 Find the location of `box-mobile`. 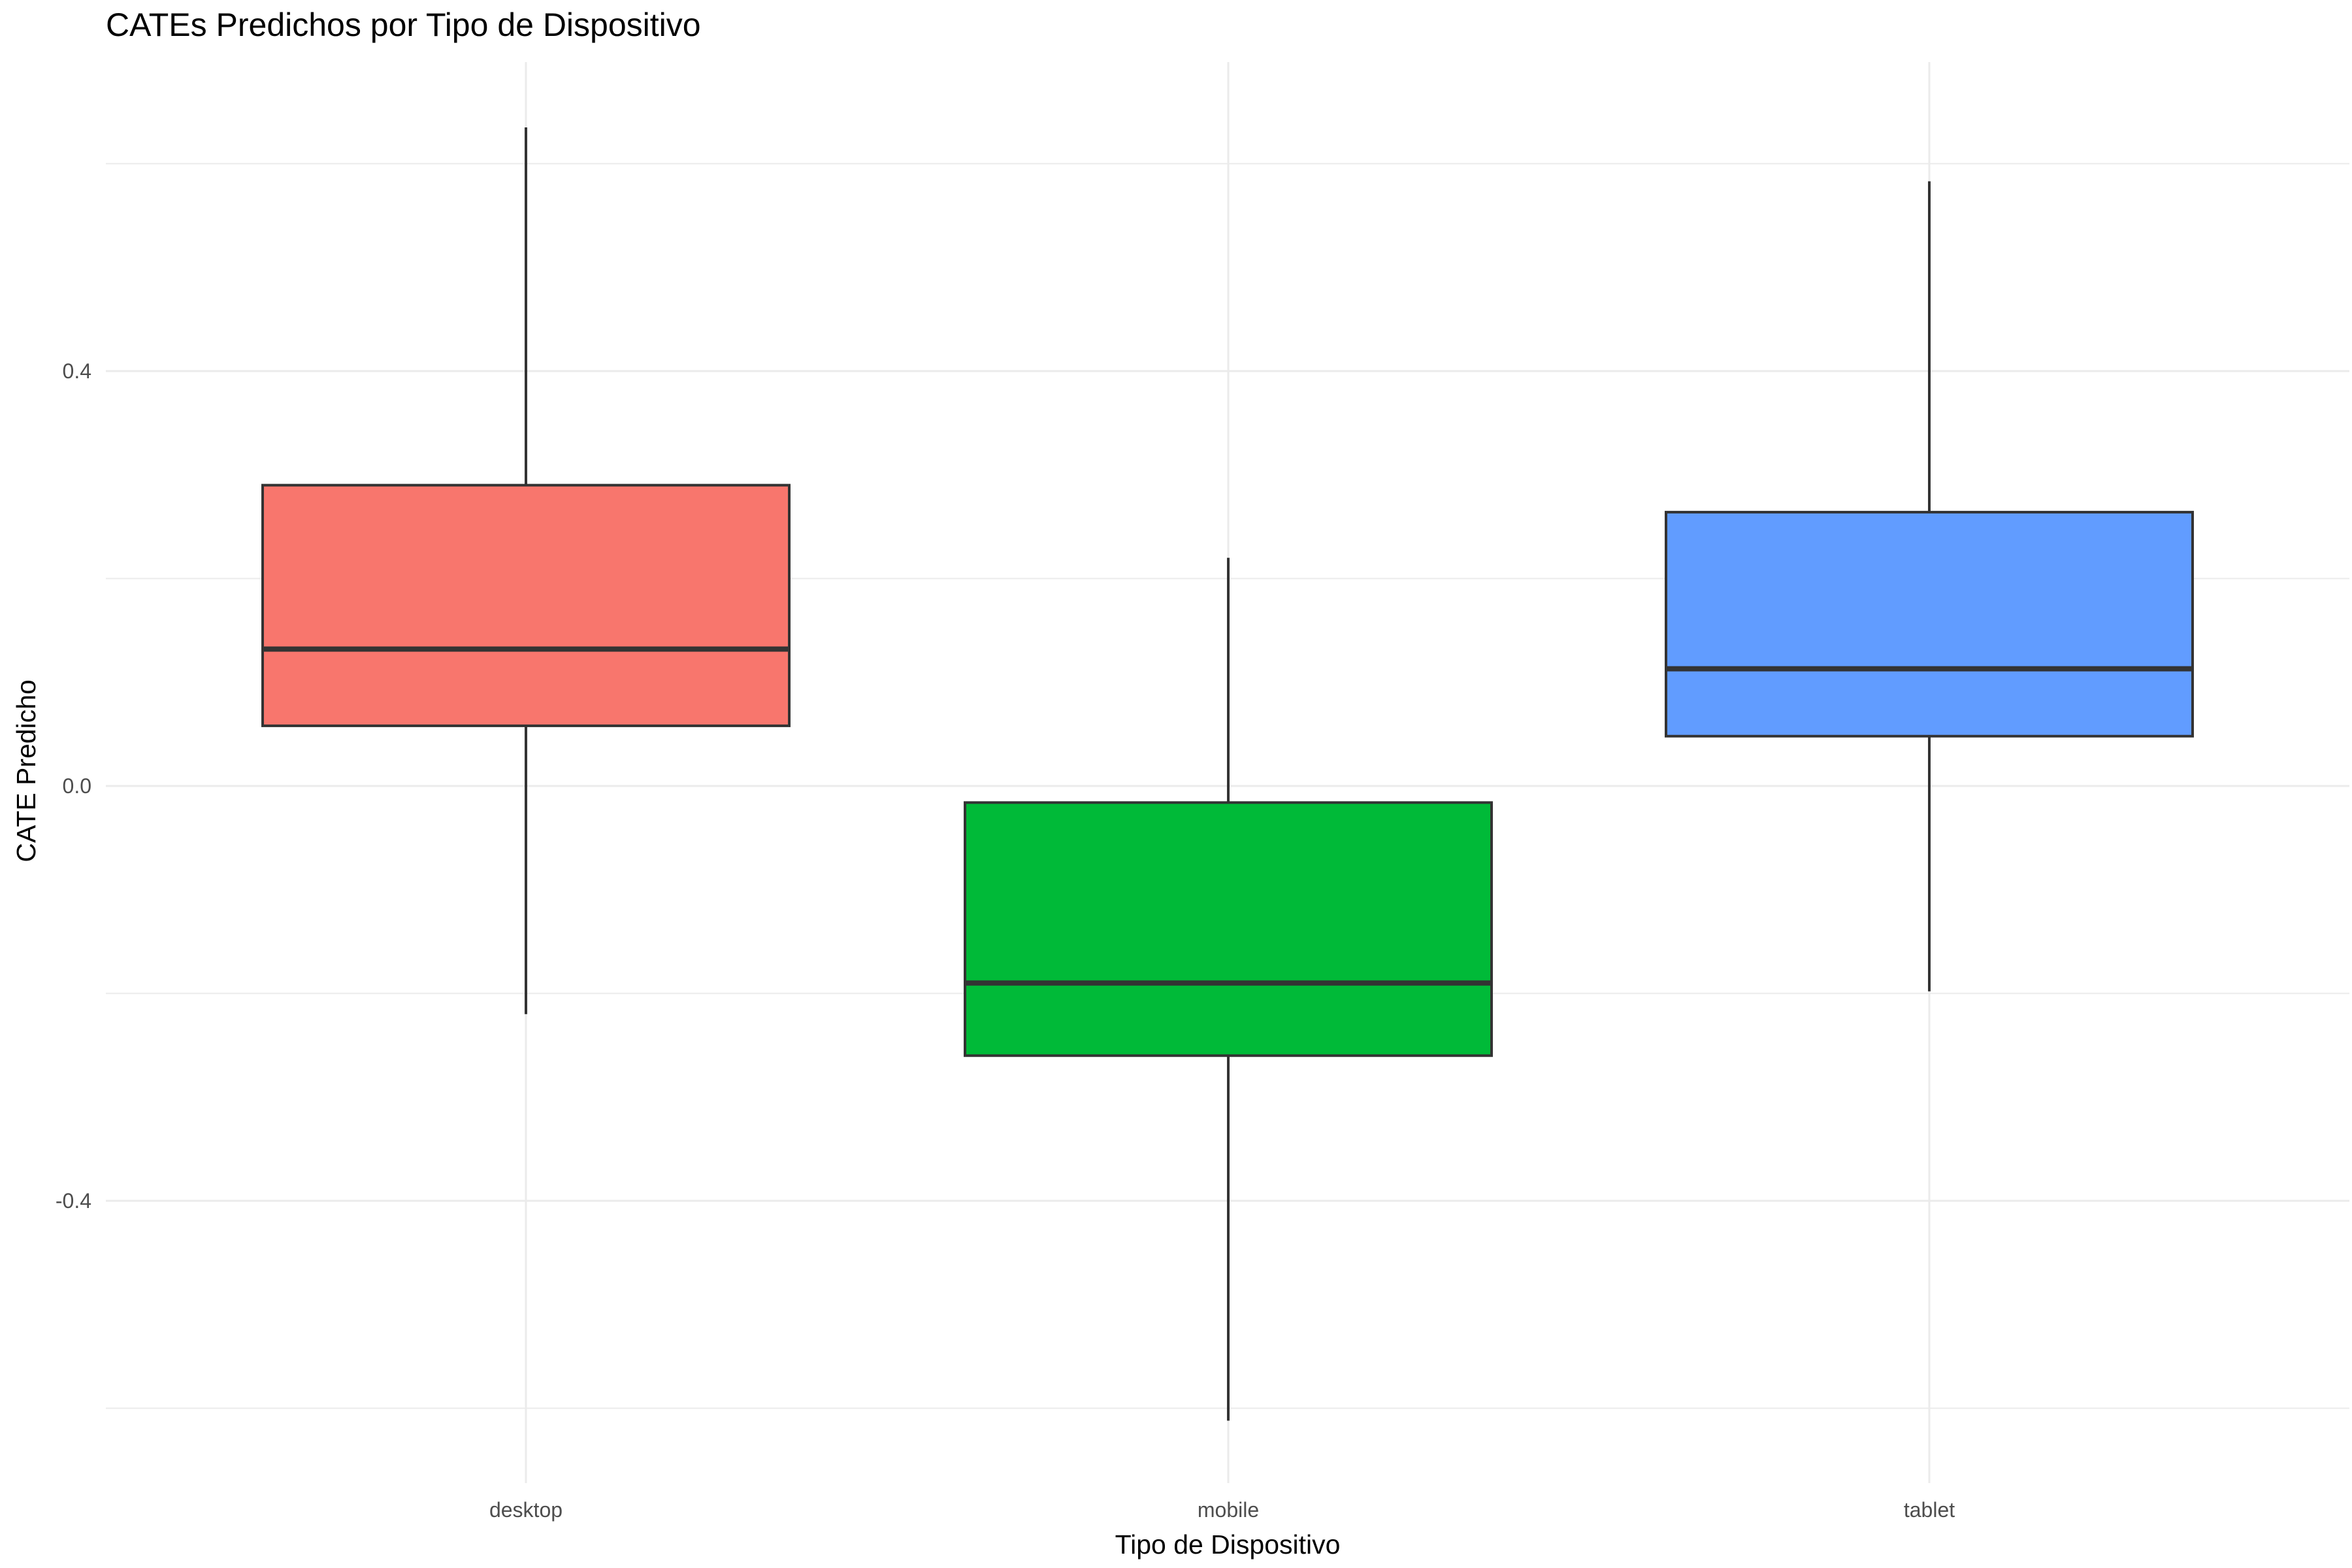

box-mobile is located at coordinates (1228, 989).